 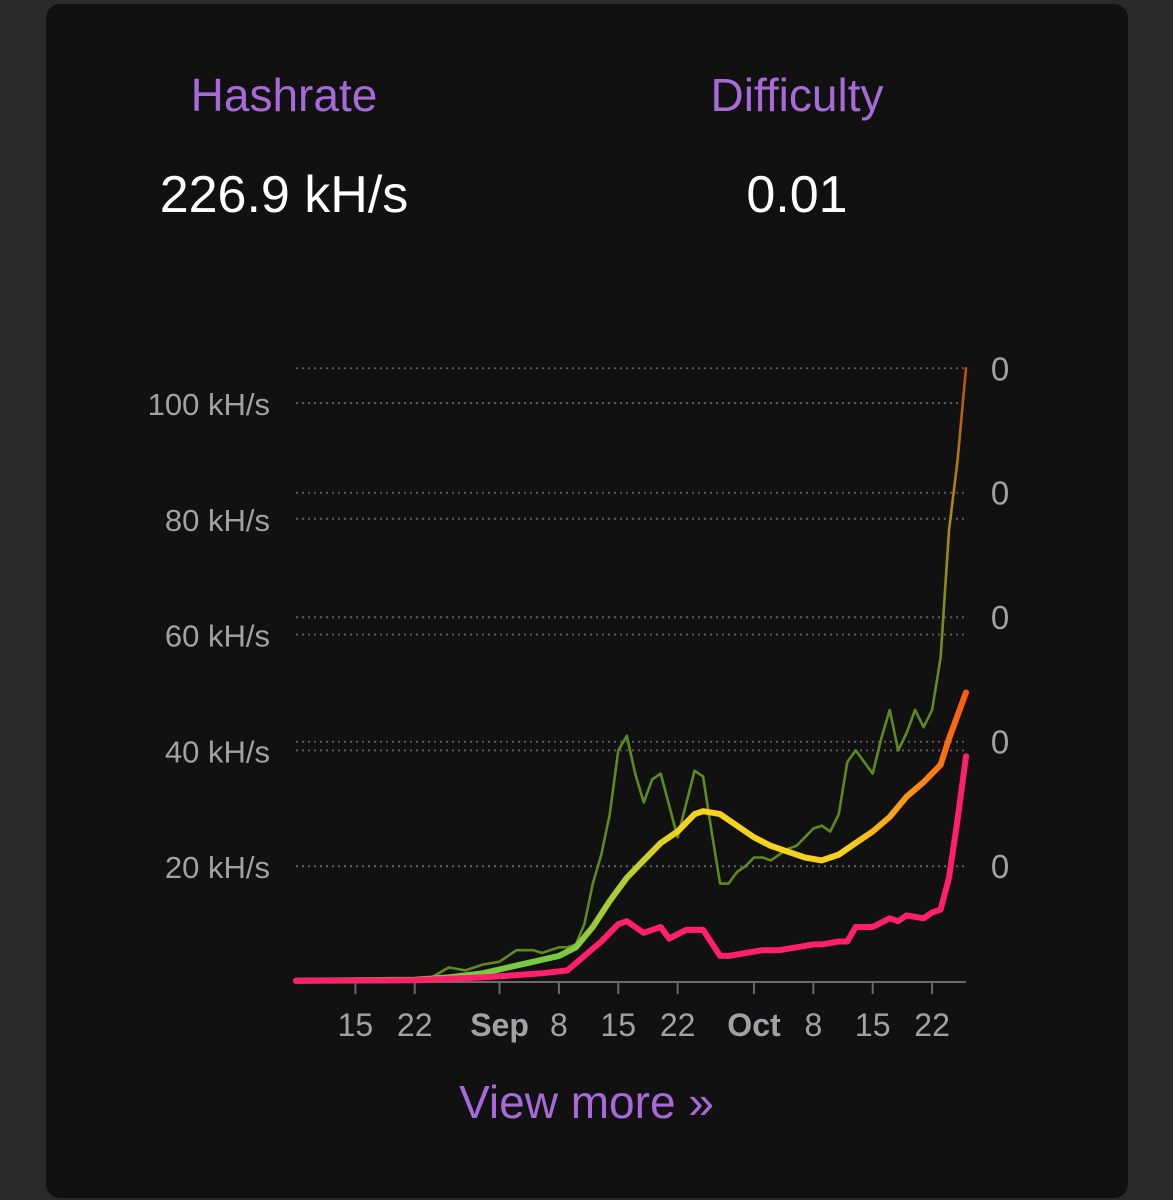 I want to click on left-tick-label: 80 kH/s, so click(x=217, y=520).